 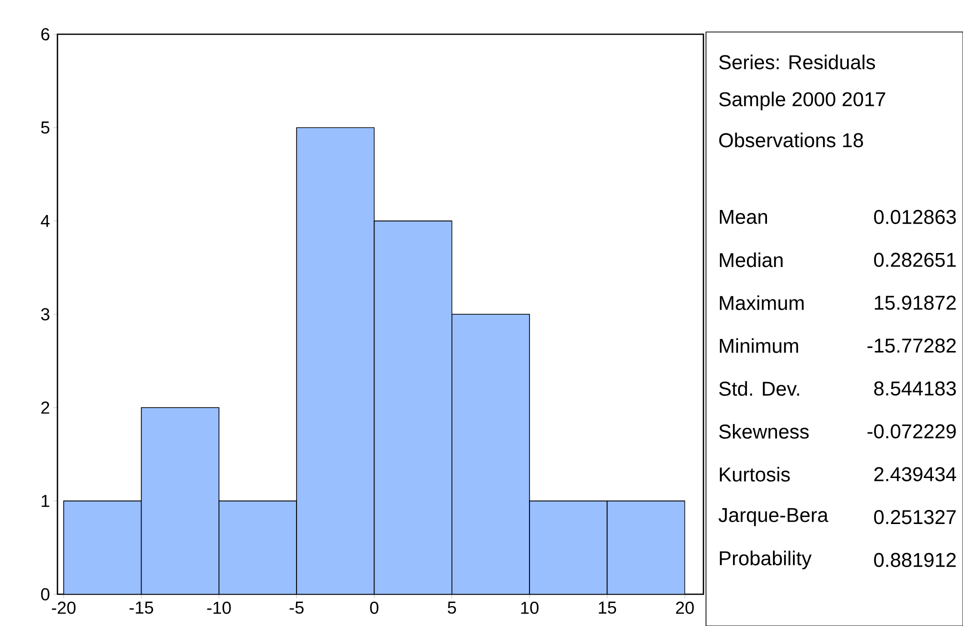 I want to click on category-label: Kurtosis, so click(x=755, y=474).